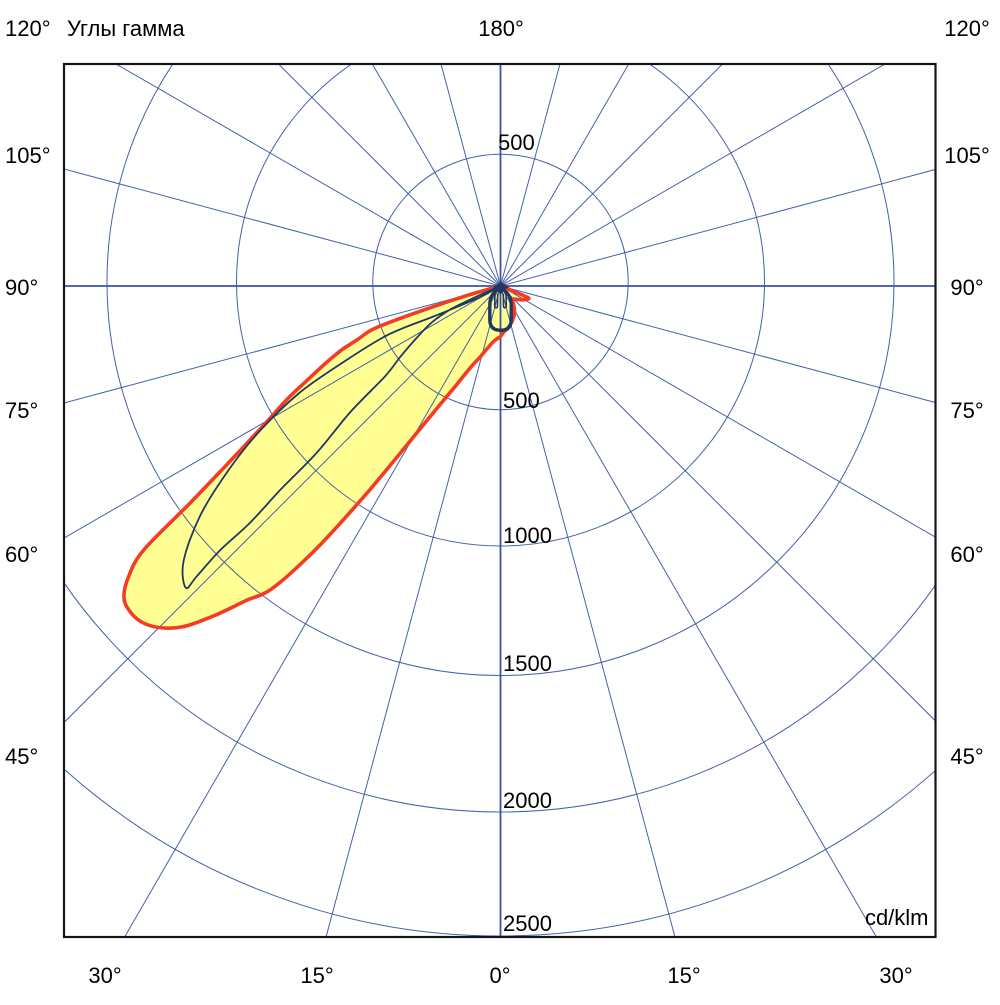  Describe the element at coordinates (527, 535) in the screenshot. I see `svg-text: 1000` at that location.